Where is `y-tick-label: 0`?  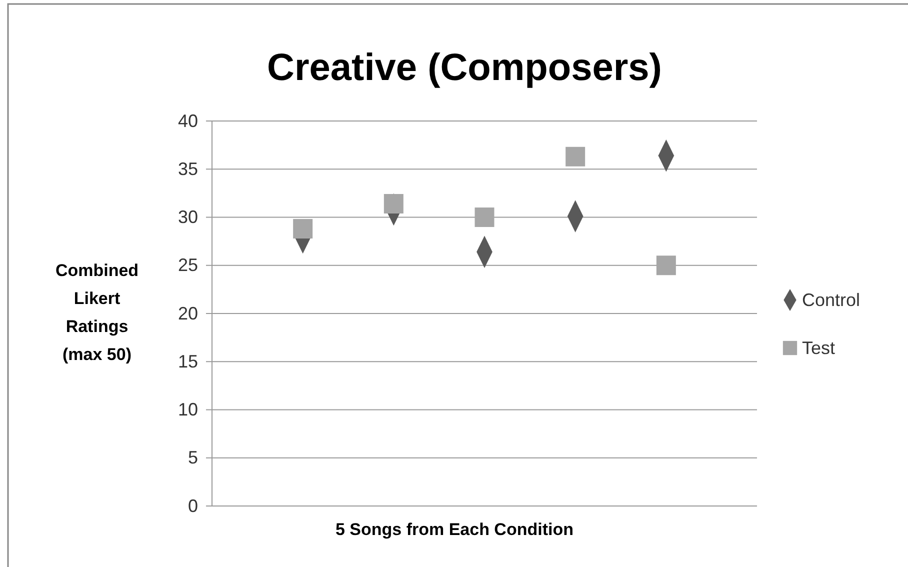 y-tick-label: 0 is located at coordinates (193, 506).